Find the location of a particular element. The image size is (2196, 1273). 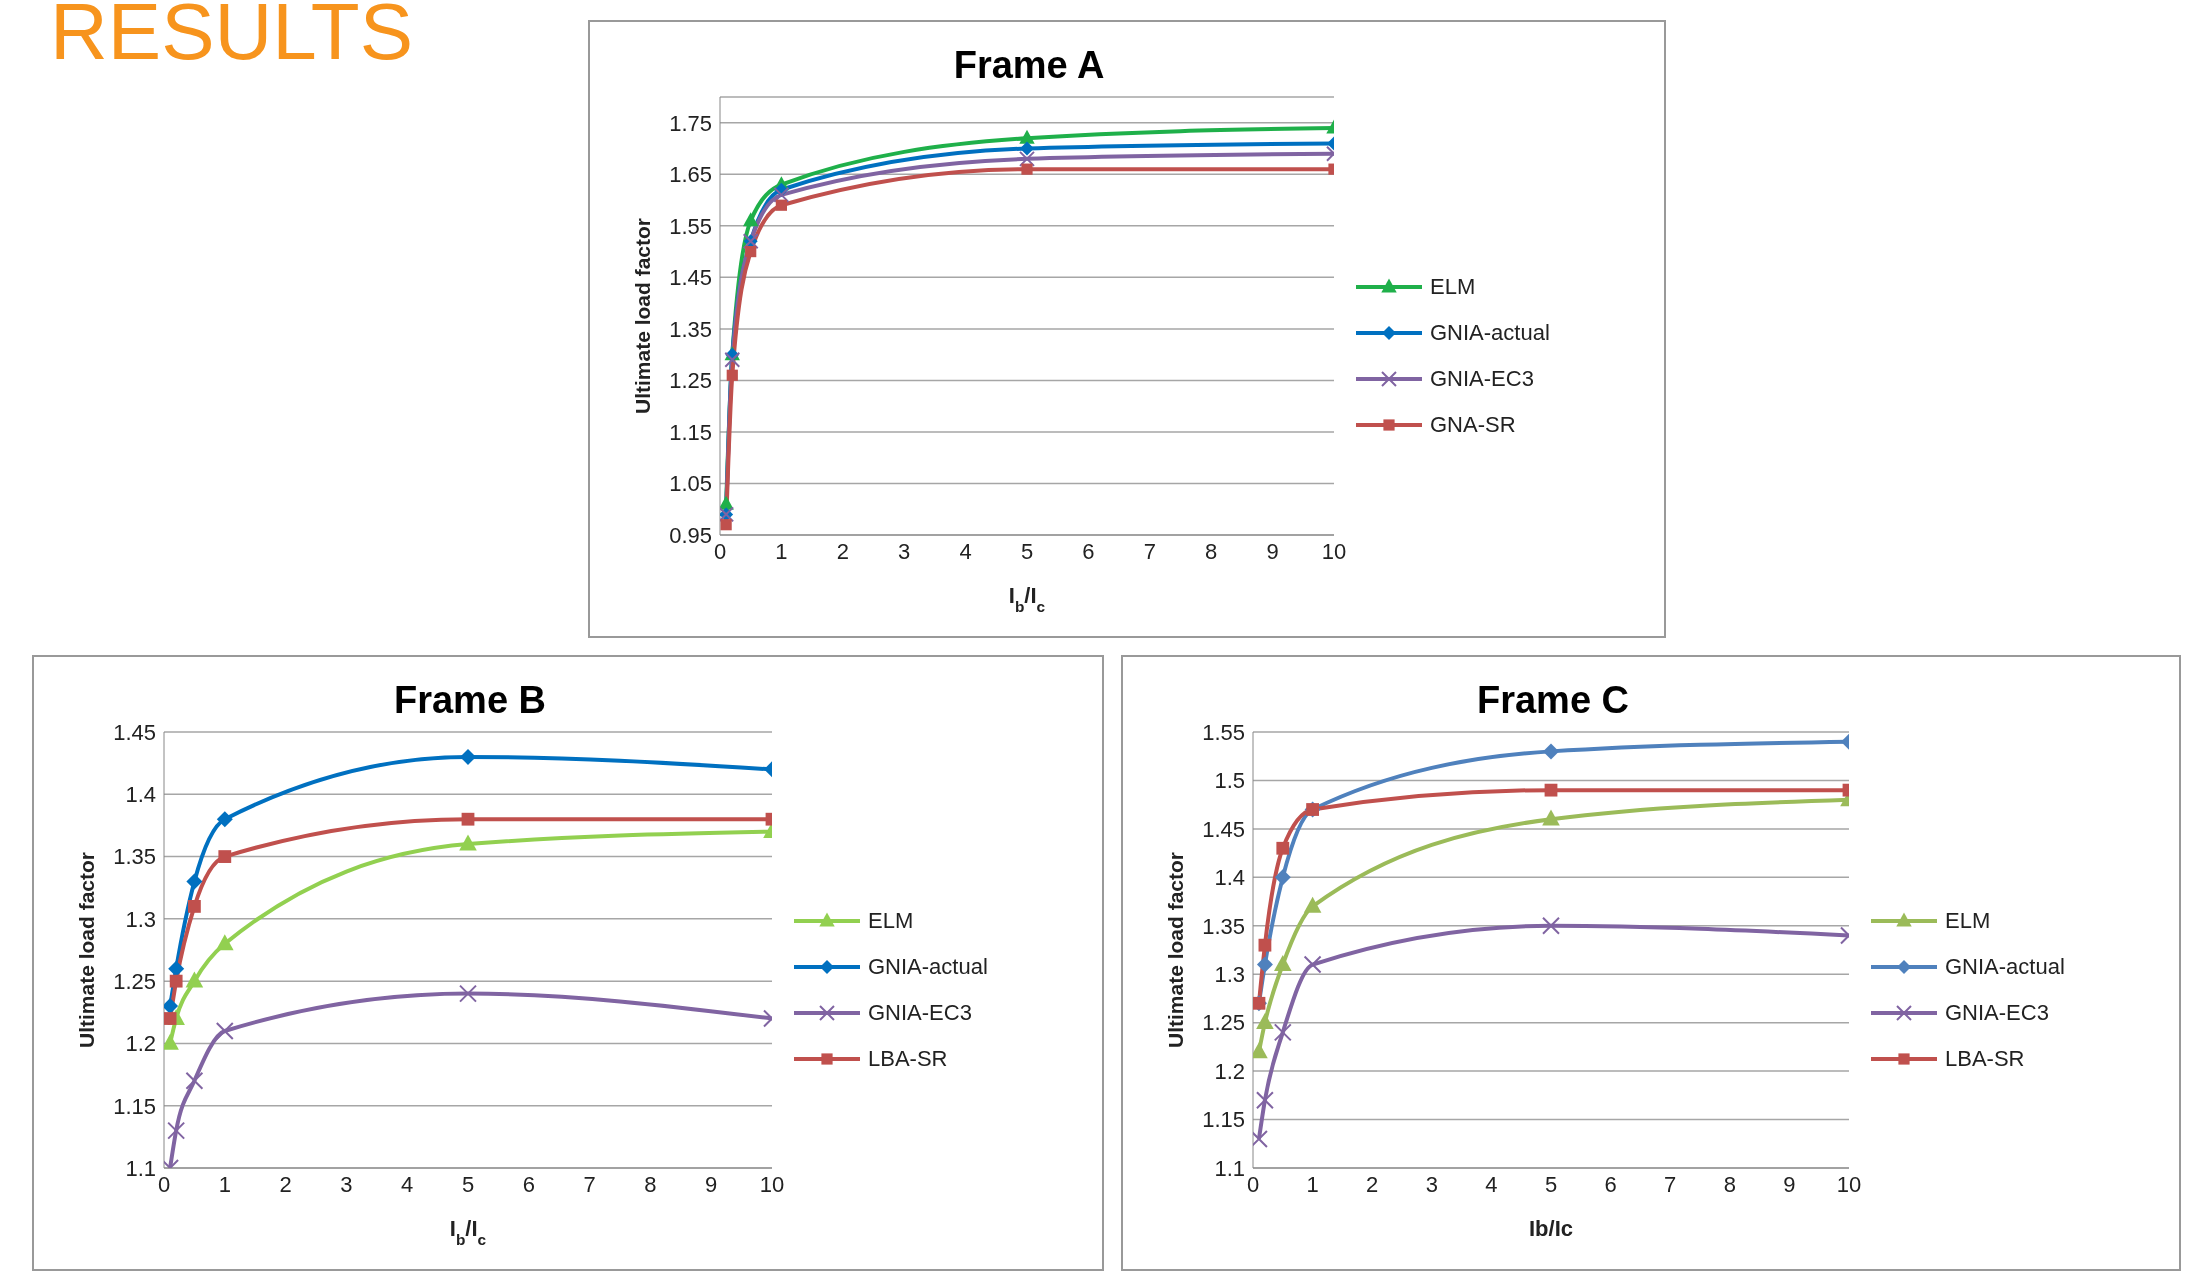

y-tick-label: 1.55 is located at coordinates (1223, 732).